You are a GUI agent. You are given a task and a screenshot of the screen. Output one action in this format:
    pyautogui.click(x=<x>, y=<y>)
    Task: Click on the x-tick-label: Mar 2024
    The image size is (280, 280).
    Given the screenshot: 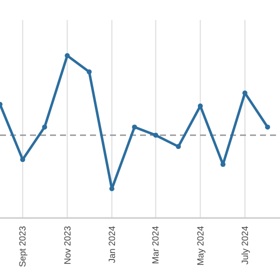 What is the action you would take?
    pyautogui.click(x=155, y=245)
    